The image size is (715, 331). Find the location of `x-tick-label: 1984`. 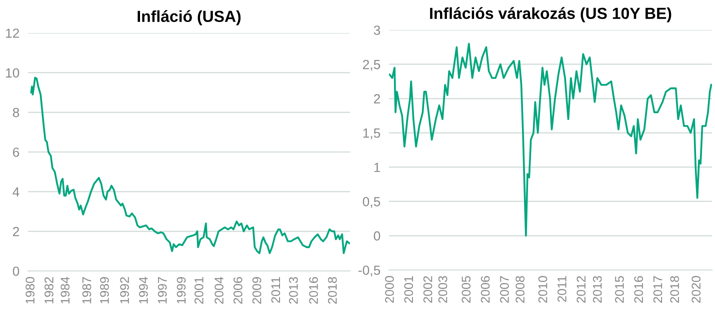

x-tick-label: 1984 is located at coordinates (65, 290).